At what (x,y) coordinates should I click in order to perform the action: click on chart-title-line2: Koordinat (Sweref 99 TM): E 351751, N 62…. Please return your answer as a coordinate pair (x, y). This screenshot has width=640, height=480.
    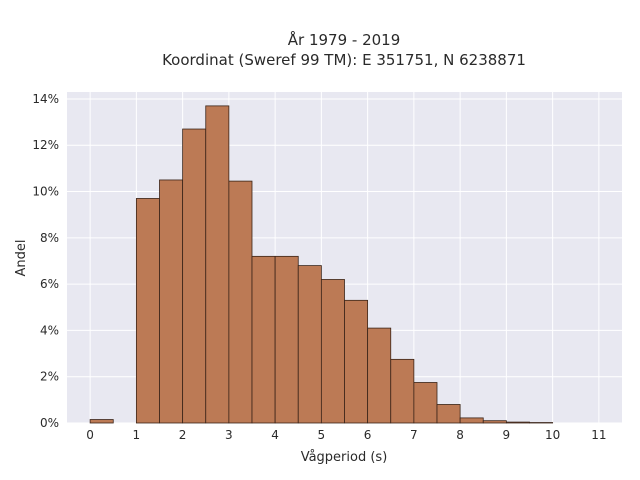
    Looking at the image, I should click on (344, 60).